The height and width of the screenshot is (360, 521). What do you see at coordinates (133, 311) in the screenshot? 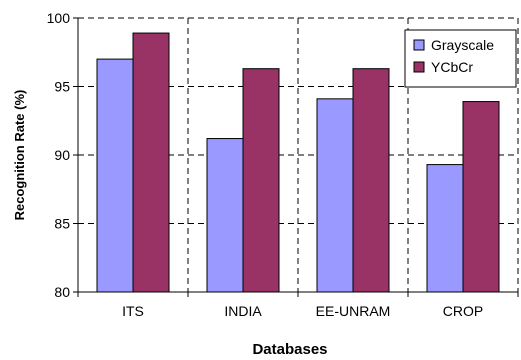
I see `x-tick-label: ITS` at bounding box center [133, 311].